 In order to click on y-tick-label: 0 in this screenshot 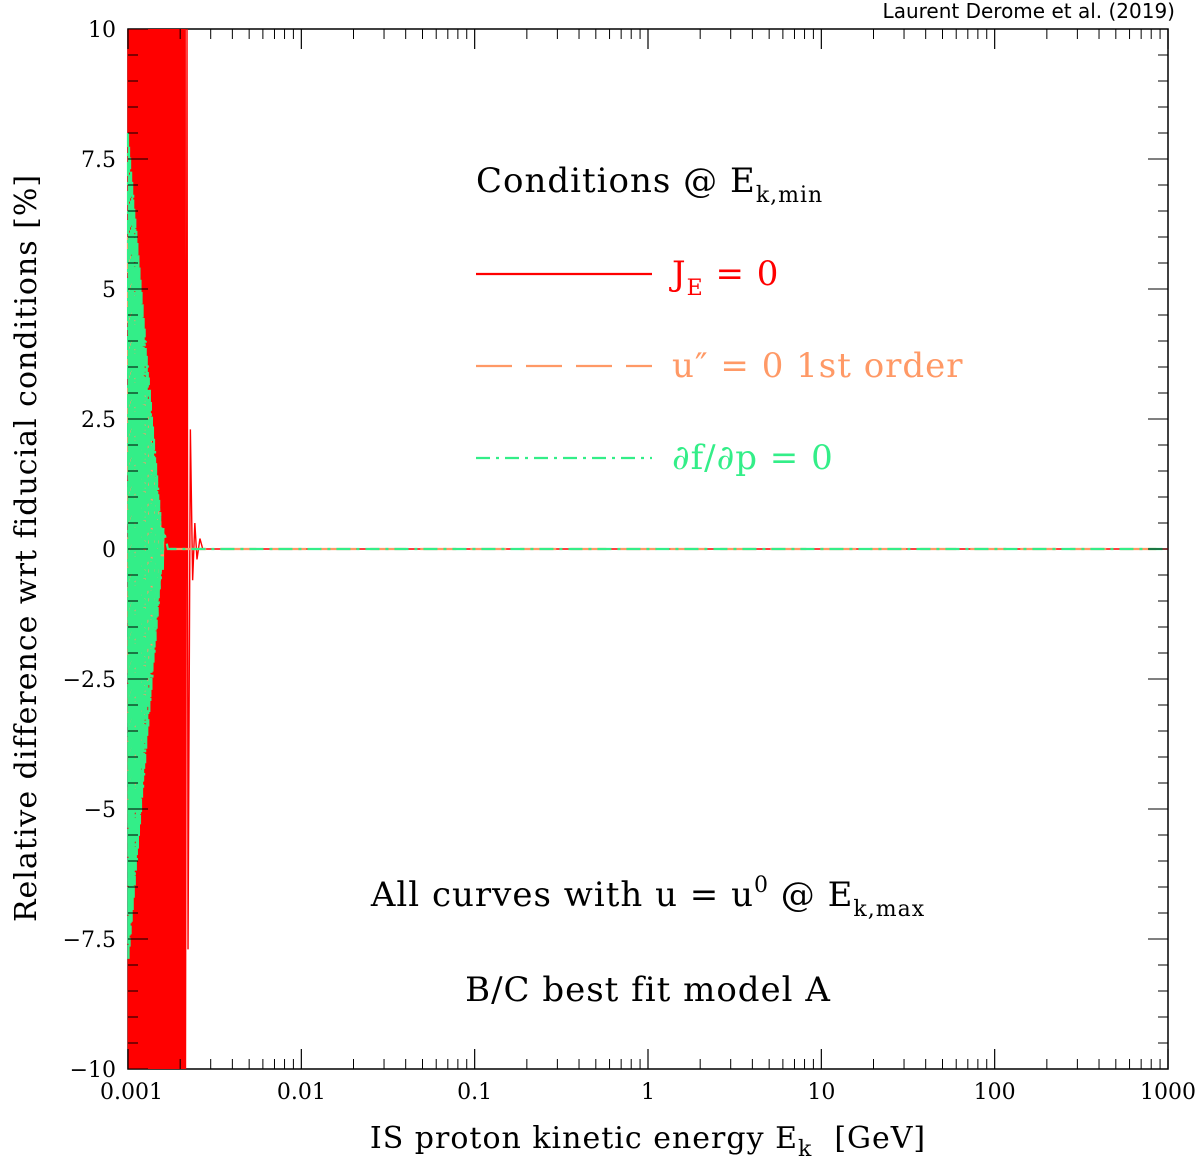, I will do `click(109, 550)`.